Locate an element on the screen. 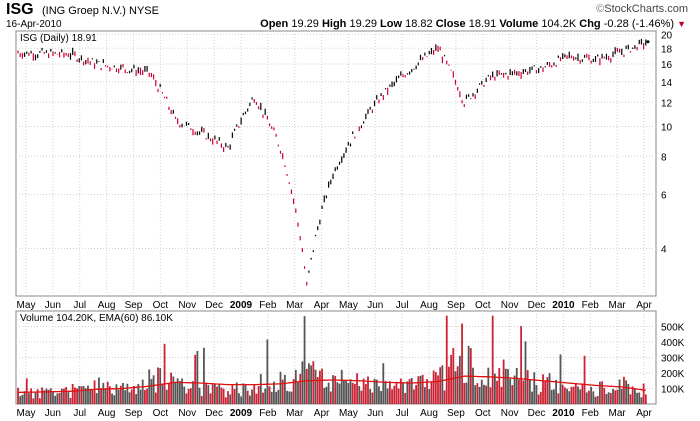 The image size is (700, 421). chg-value: -0.28 (-1.46%) is located at coordinates (639, 24).